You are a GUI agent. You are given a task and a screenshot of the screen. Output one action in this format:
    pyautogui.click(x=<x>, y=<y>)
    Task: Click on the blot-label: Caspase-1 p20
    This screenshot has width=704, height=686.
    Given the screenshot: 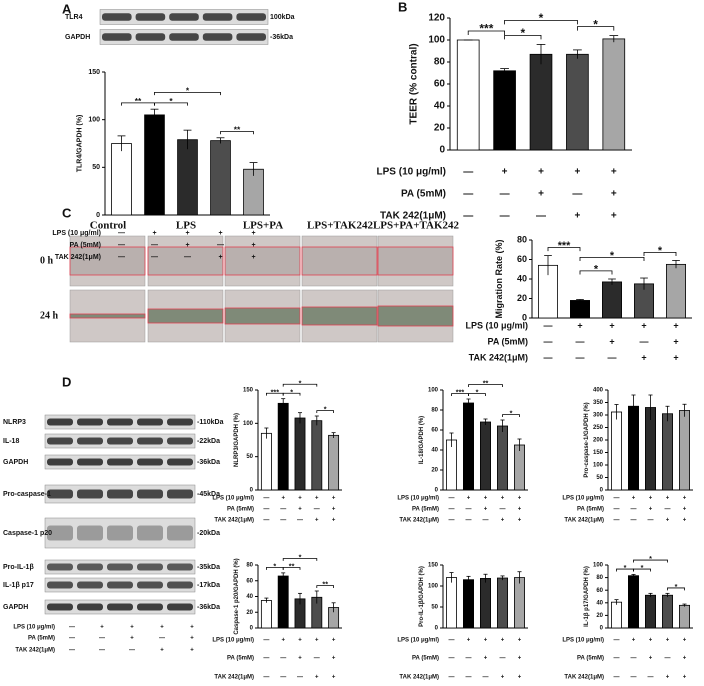 What is the action you would take?
    pyautogui.click(x=27, y=533)
    